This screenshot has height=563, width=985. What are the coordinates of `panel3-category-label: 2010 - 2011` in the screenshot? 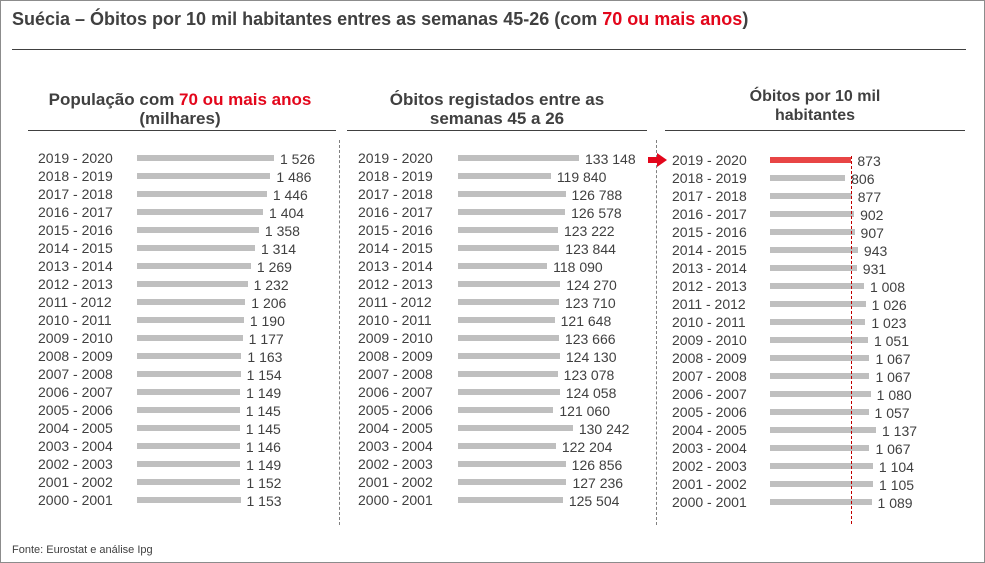 It's located at (709, 322).